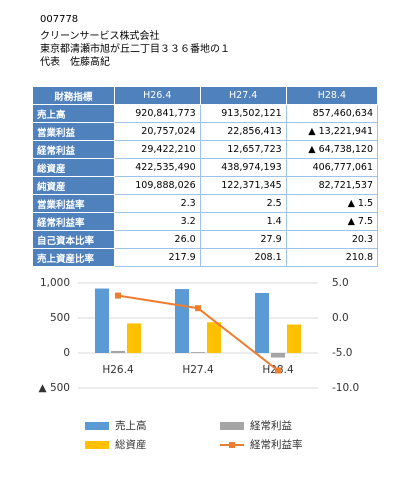 This screenshot has width=410, height=480. I want to click on cell: 29,422,210, so click(157, 149).